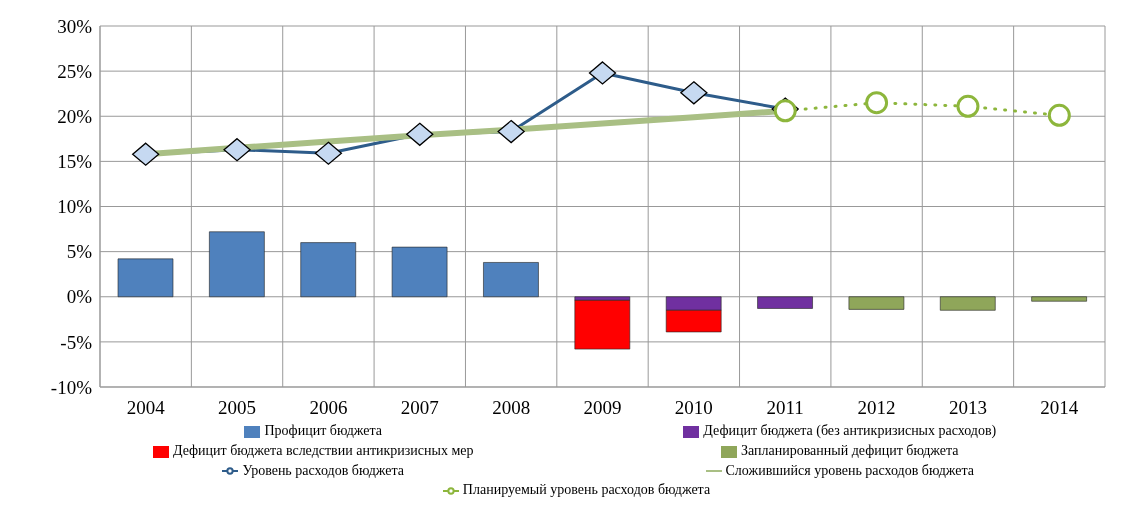  I want to click on y-tick-label: 30%, so click(75, 26).